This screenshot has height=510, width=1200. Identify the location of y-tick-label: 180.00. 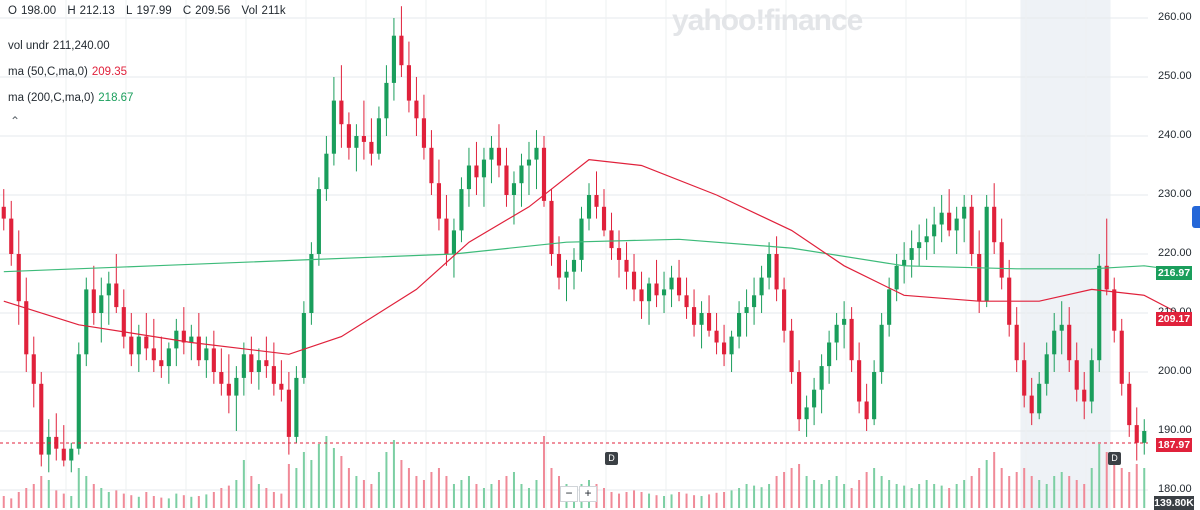
(1175, 489).